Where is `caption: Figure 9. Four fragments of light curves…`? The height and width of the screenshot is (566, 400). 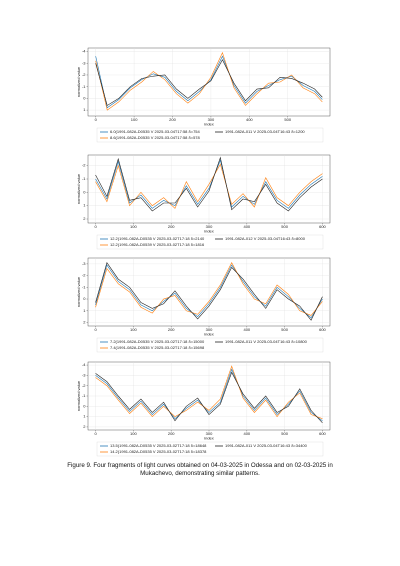
caption: Figure 9. Four fragments of light curves… is located at coordinates (200, 469).